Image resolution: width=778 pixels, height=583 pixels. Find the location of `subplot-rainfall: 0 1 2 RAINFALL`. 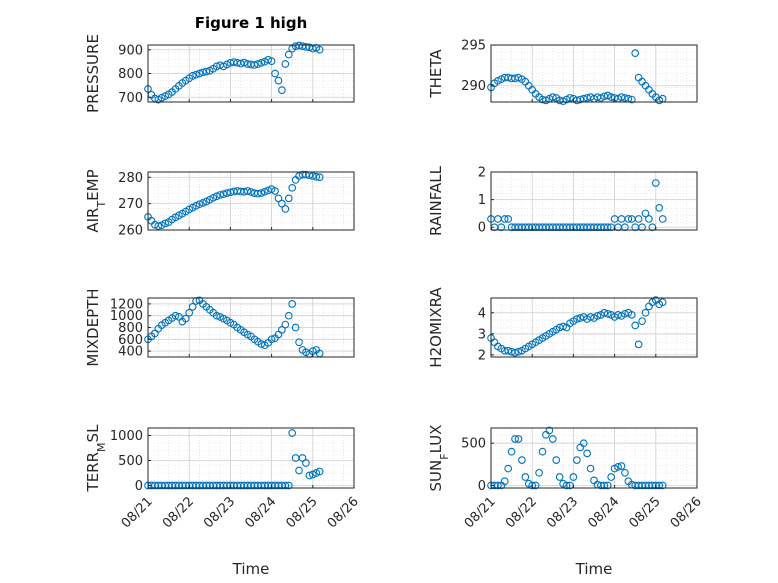

subplot-rainfall: 0 1 2 RAINFALL is located at coordinates (562, 200).